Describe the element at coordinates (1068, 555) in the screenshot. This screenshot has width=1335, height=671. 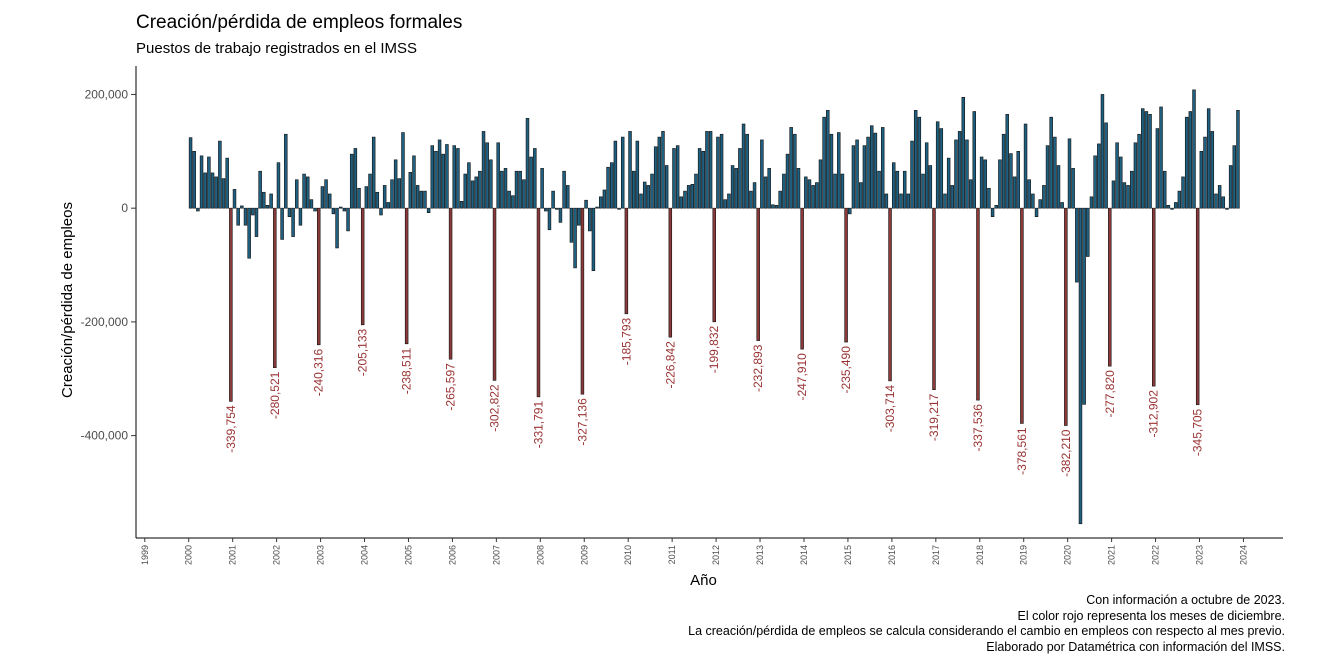
I see `x-tick-label: 2020` at that location.